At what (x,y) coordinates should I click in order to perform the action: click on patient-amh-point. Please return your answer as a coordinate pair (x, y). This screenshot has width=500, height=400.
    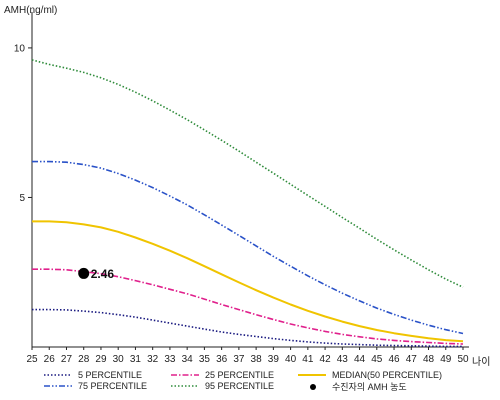
    Looking at the image, I should click on (84, 273).